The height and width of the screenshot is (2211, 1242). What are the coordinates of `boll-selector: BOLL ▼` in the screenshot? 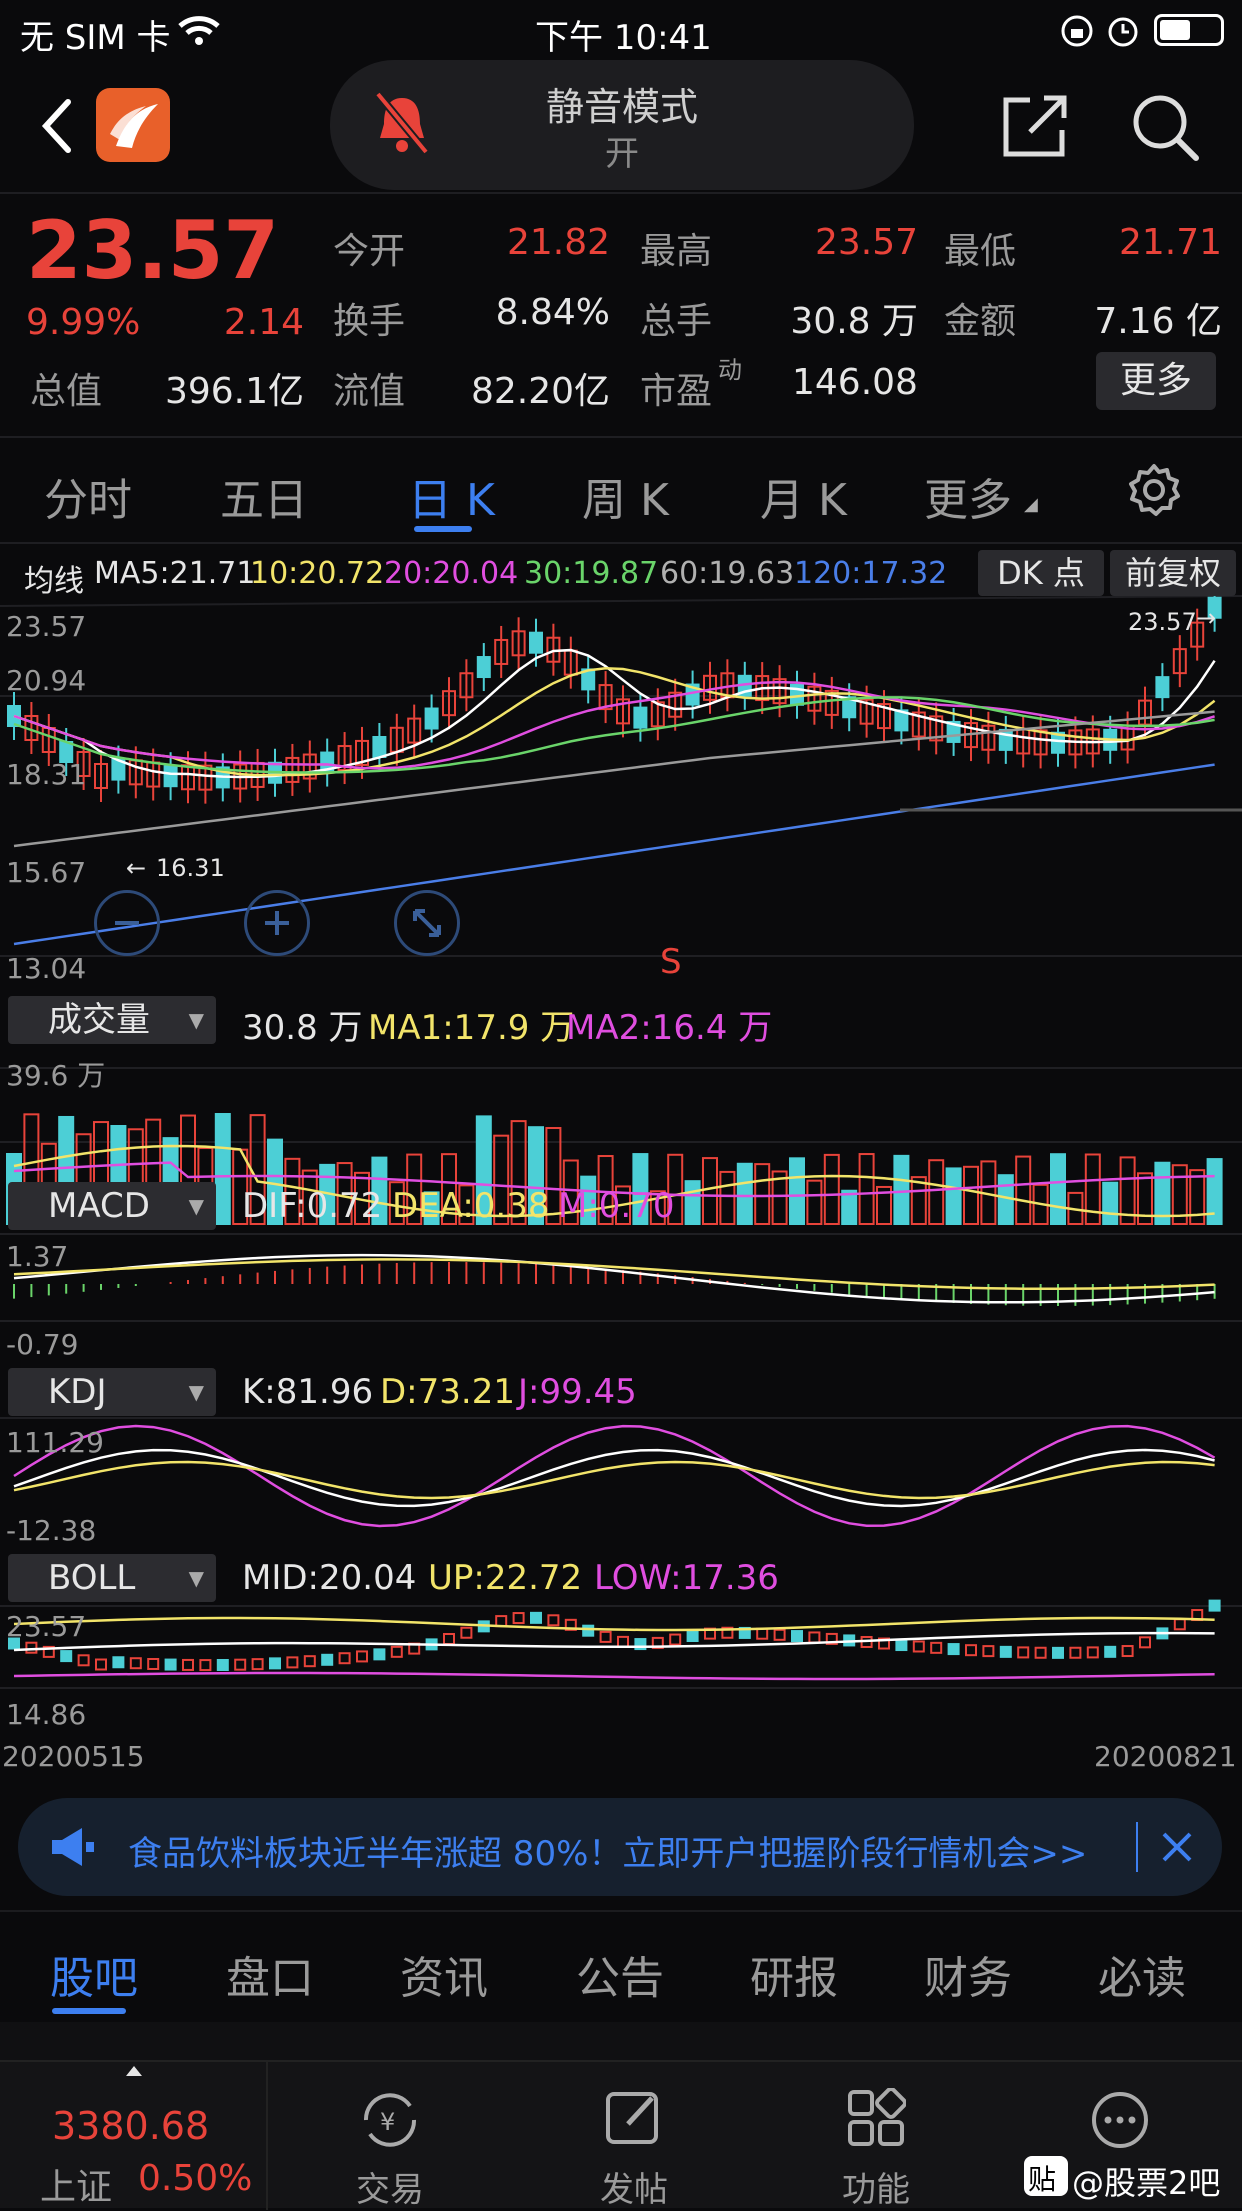 It's located at (112, 1578).